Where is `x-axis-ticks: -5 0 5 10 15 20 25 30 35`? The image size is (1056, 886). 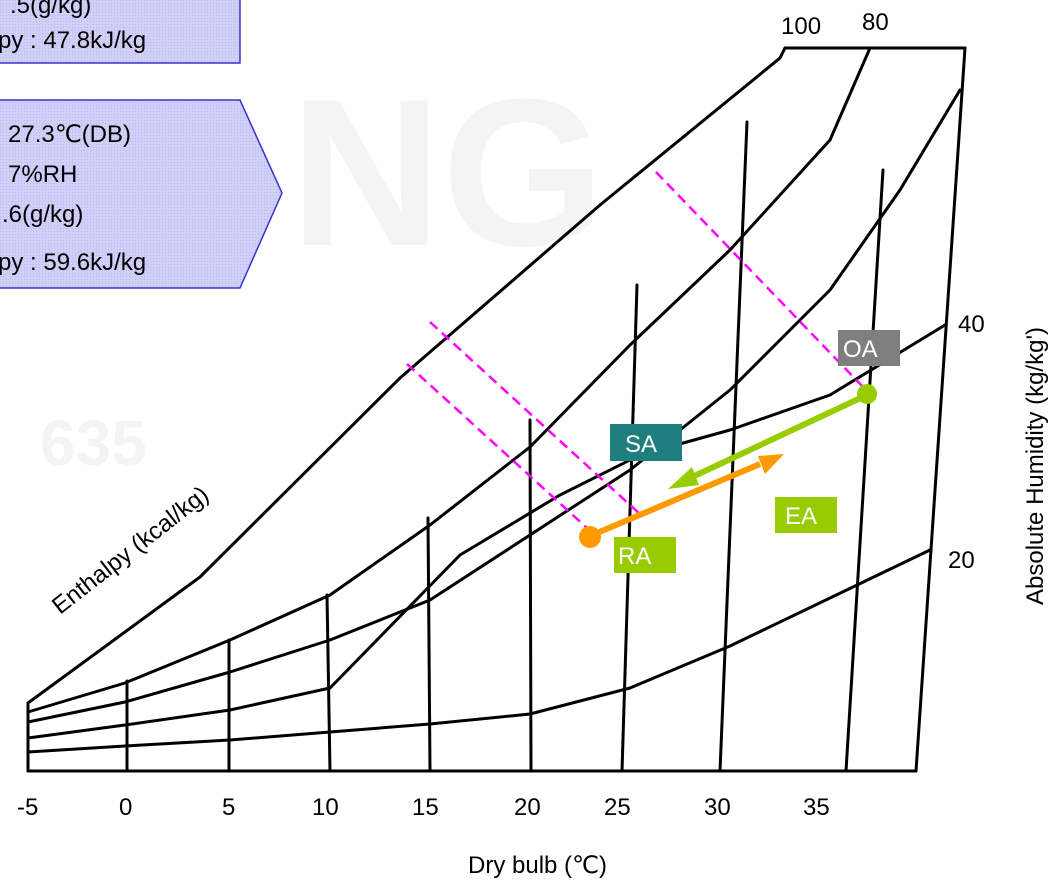
x-axis-ticks: -5 0 5 10 15 20 25 30 35 is located at coordinates (423, 807).